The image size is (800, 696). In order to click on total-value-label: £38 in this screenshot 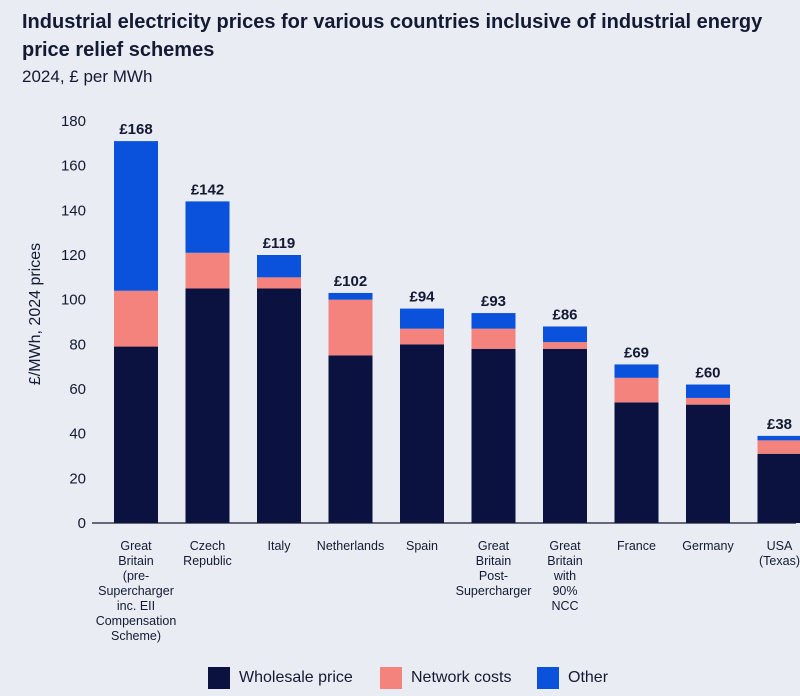, I will do `click(779, 424)`.